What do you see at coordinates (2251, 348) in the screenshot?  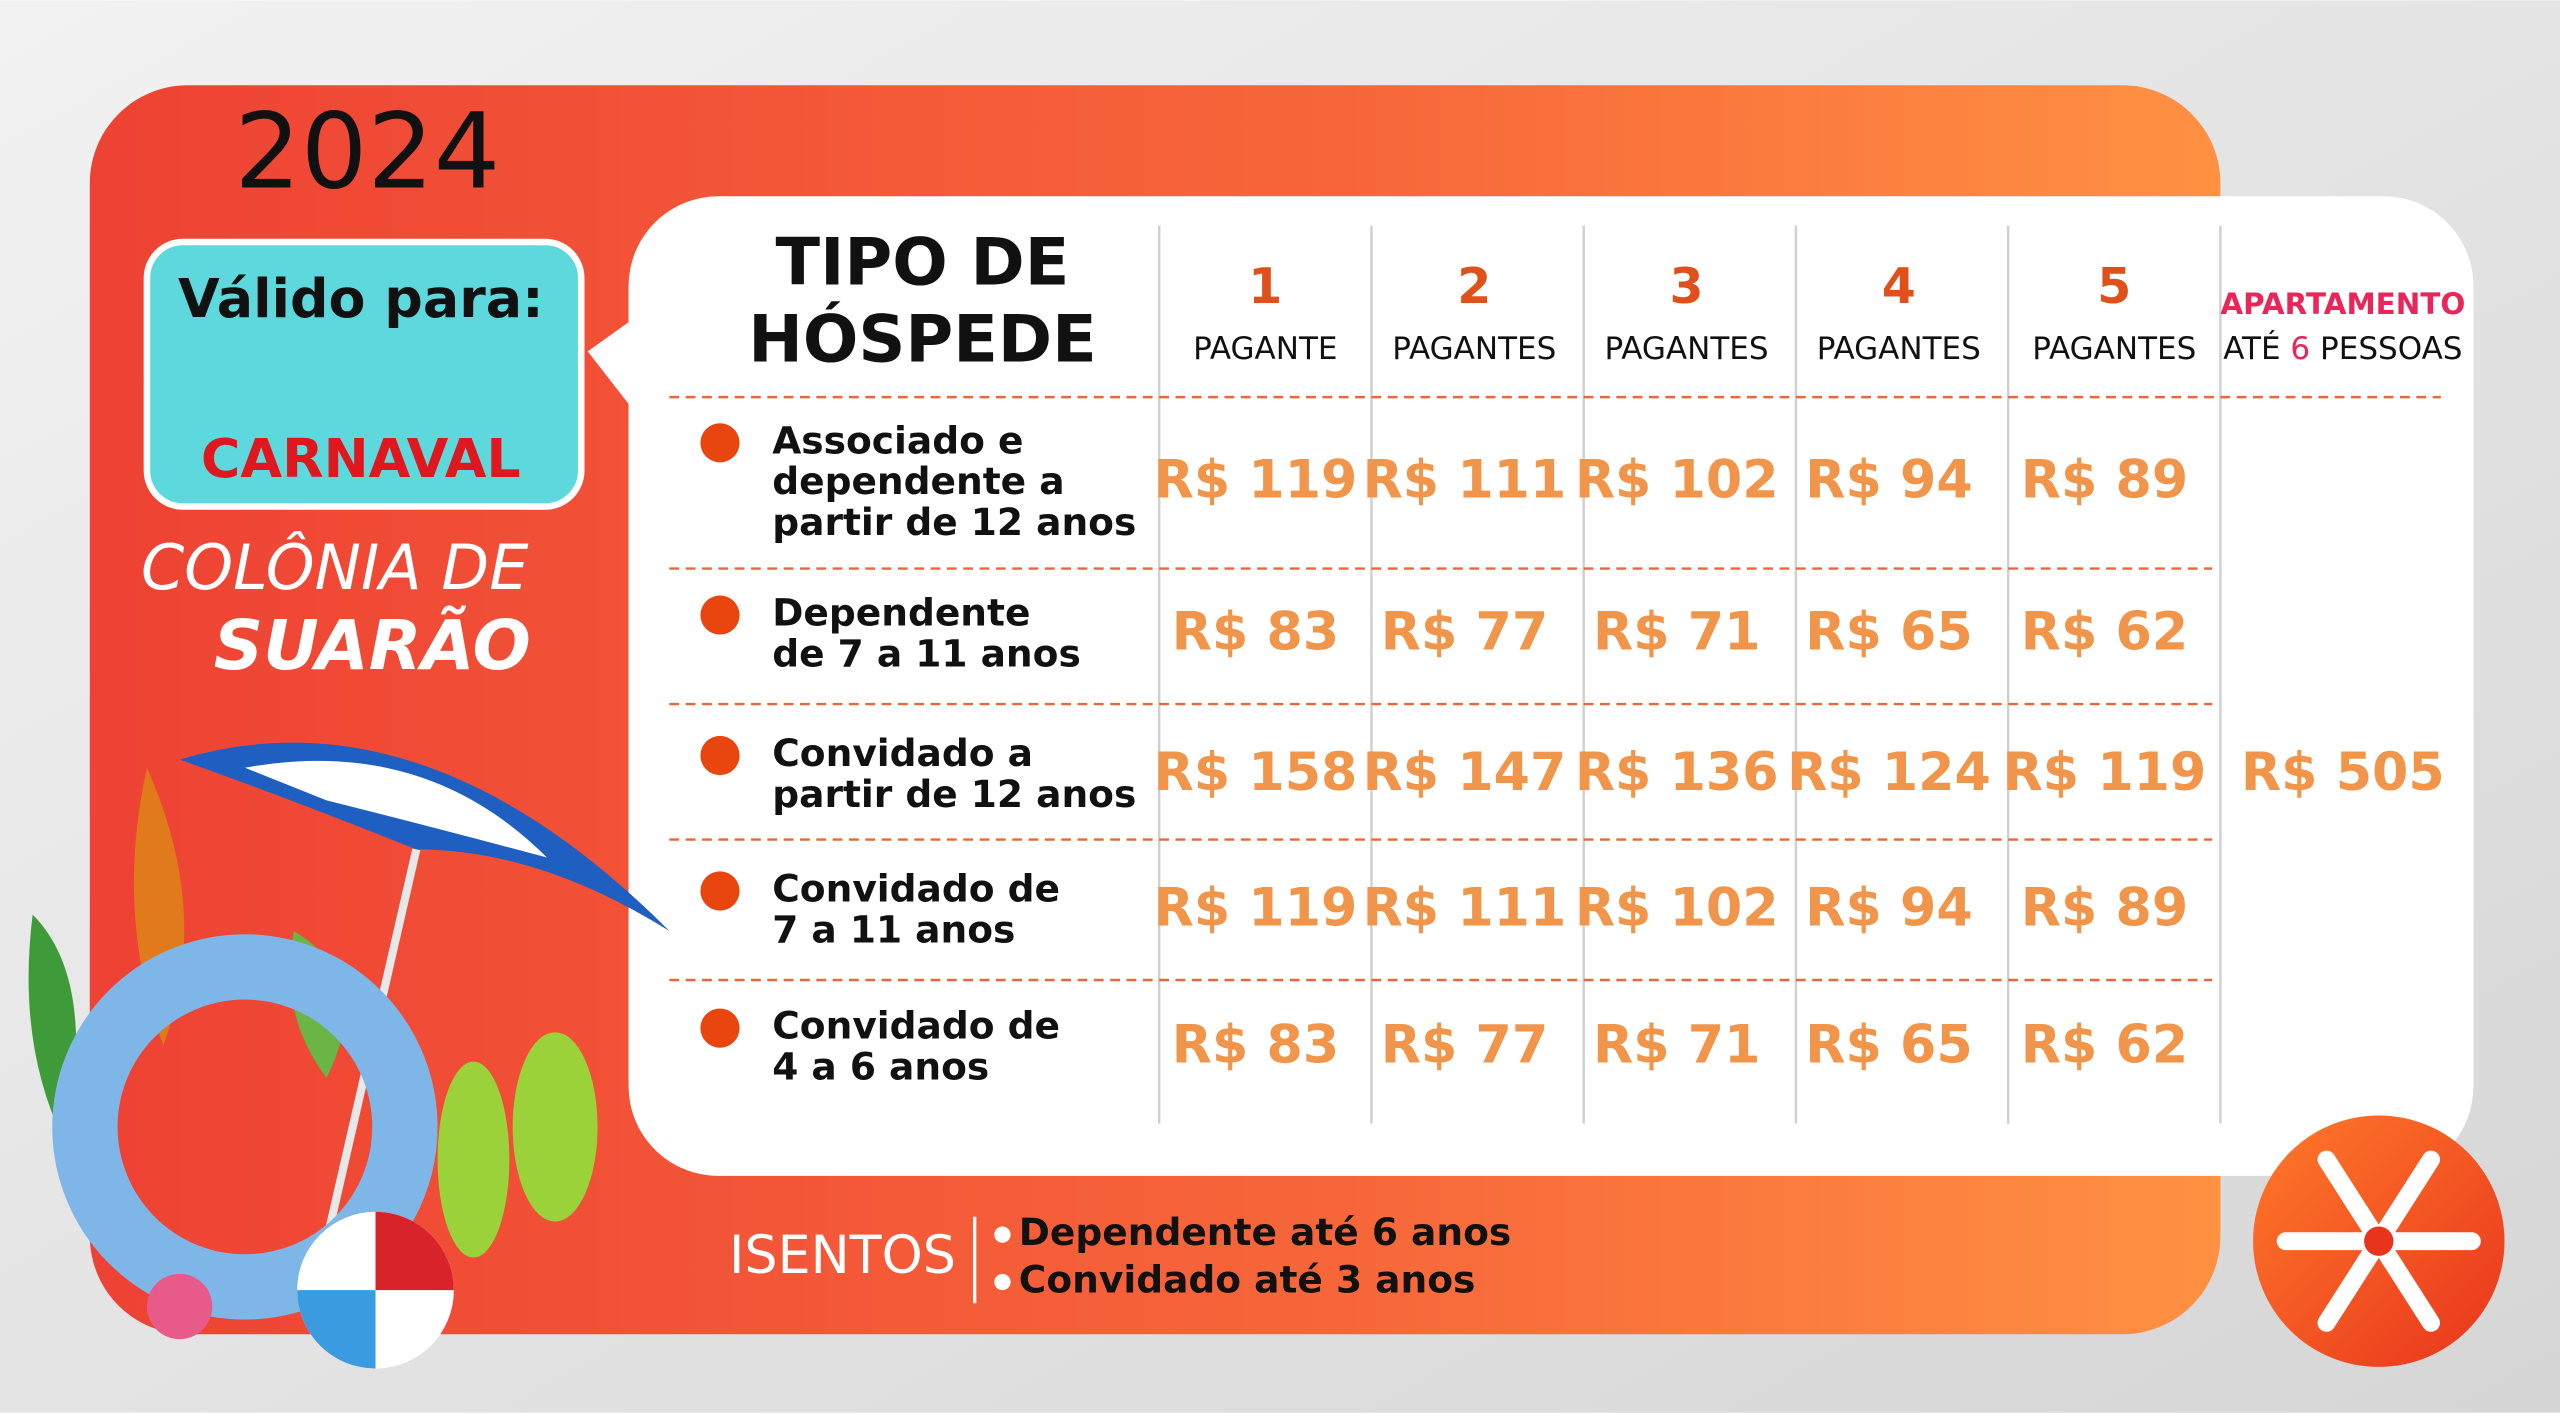 I see `apartment-capacity-part: ATÉ` at bounding box center [2251, 348].